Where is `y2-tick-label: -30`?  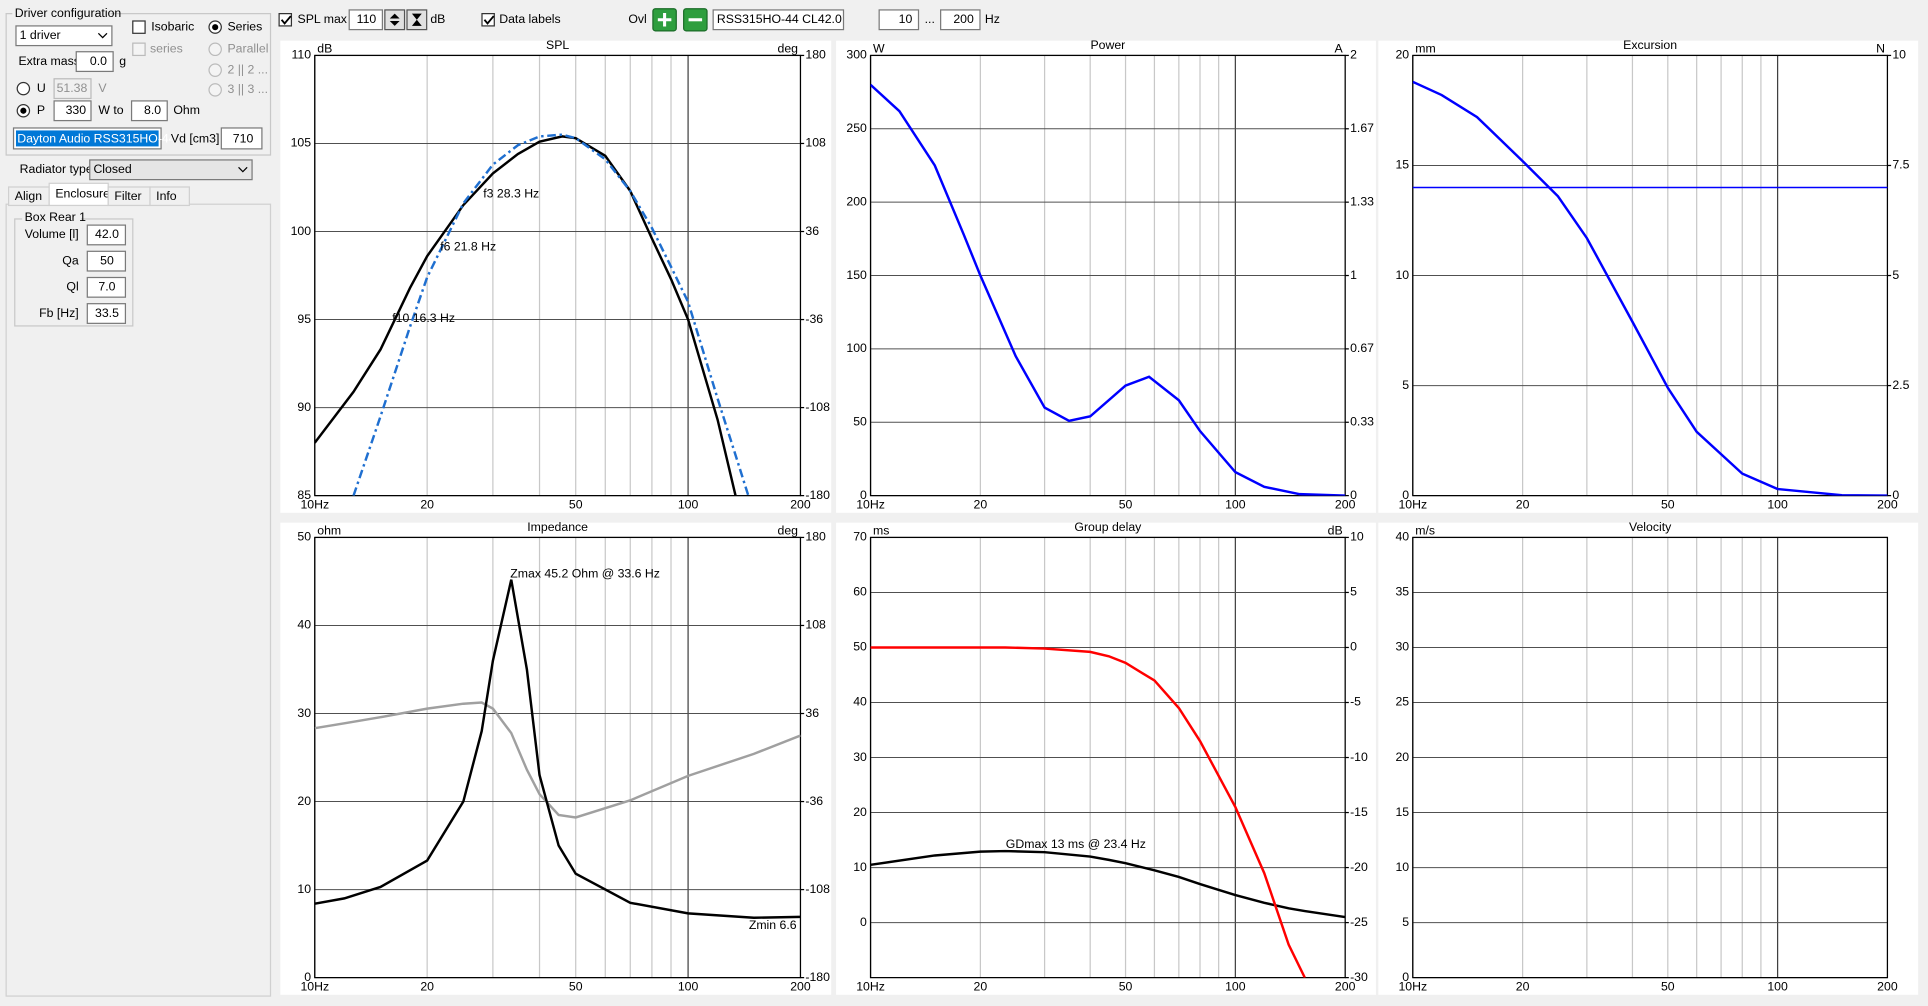
y2-tick-label: -30 is located at coordinates (1359, 977).